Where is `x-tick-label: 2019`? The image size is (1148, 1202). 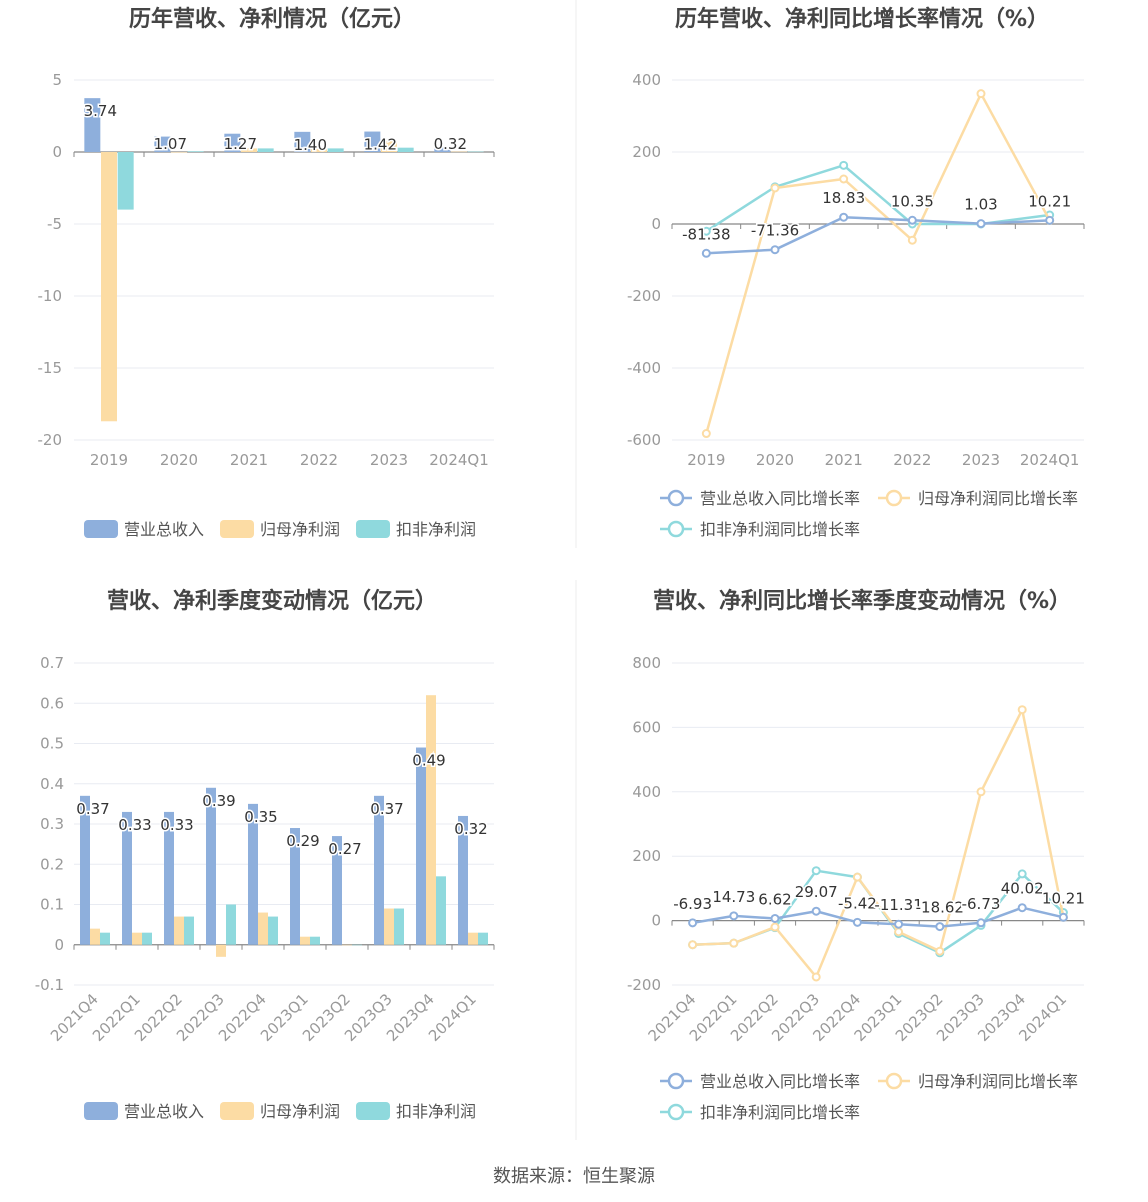
x-tick-label: 2019 is located at coordinates (109, 460).